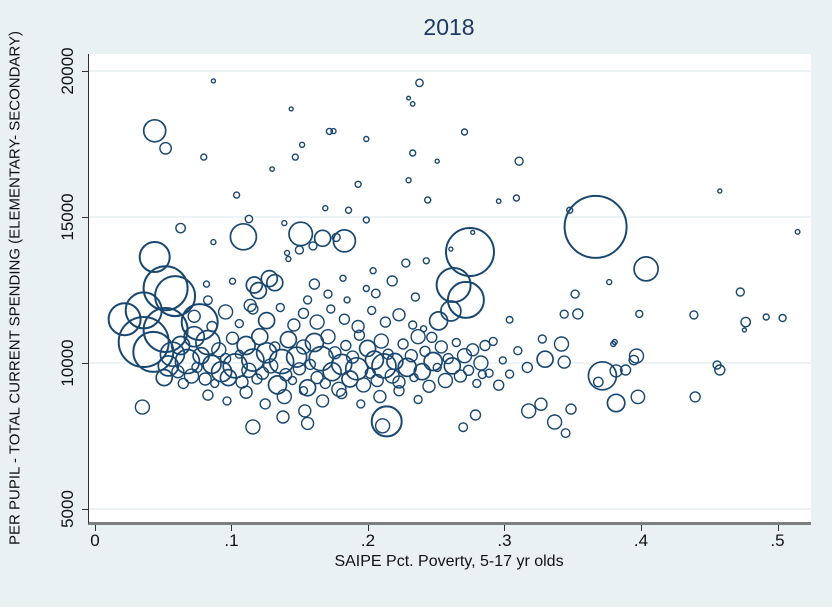 The height and width of the screenshot is (607, 832). Describe the element at coordinates (67, 509) in the screenshot. I see `y-tick-label: 5000` at that location.